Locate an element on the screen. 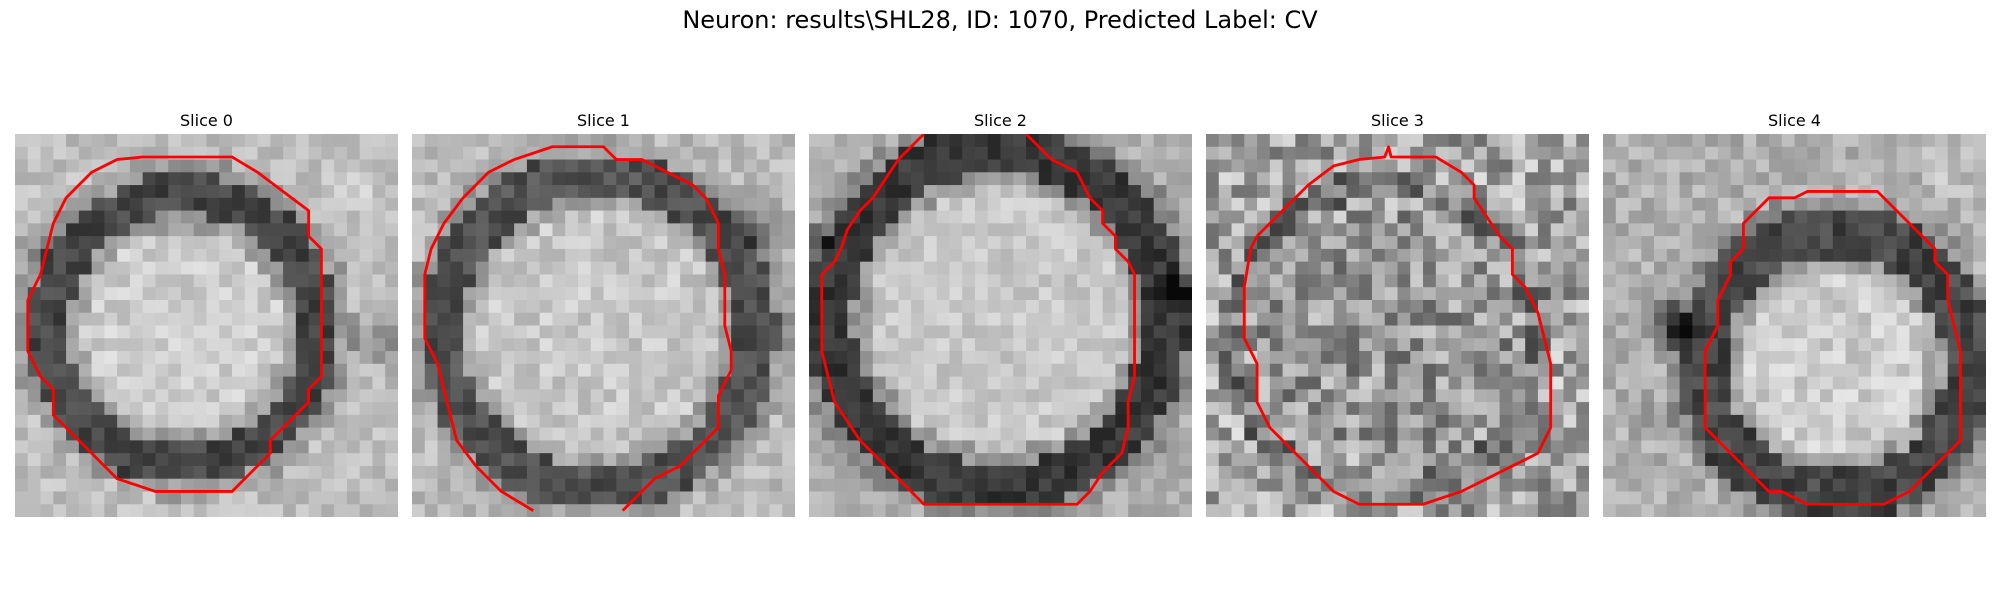 Image resolution: width=2000 pixels, height=600 pixels. slice-panel-4: Slice 4 is located at coordinates (1794, 312).